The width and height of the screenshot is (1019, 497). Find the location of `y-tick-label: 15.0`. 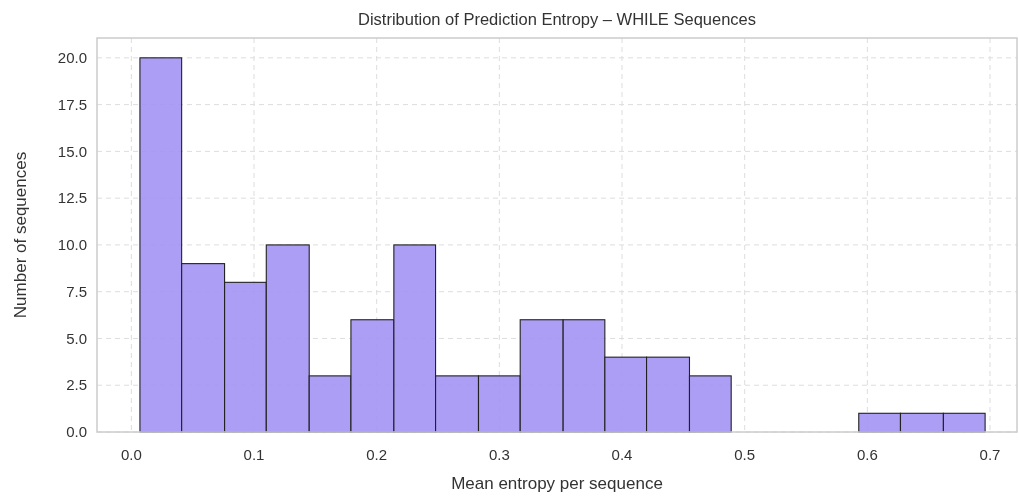

y-tick-label: 15.0 is located at coordinates (72, 151).